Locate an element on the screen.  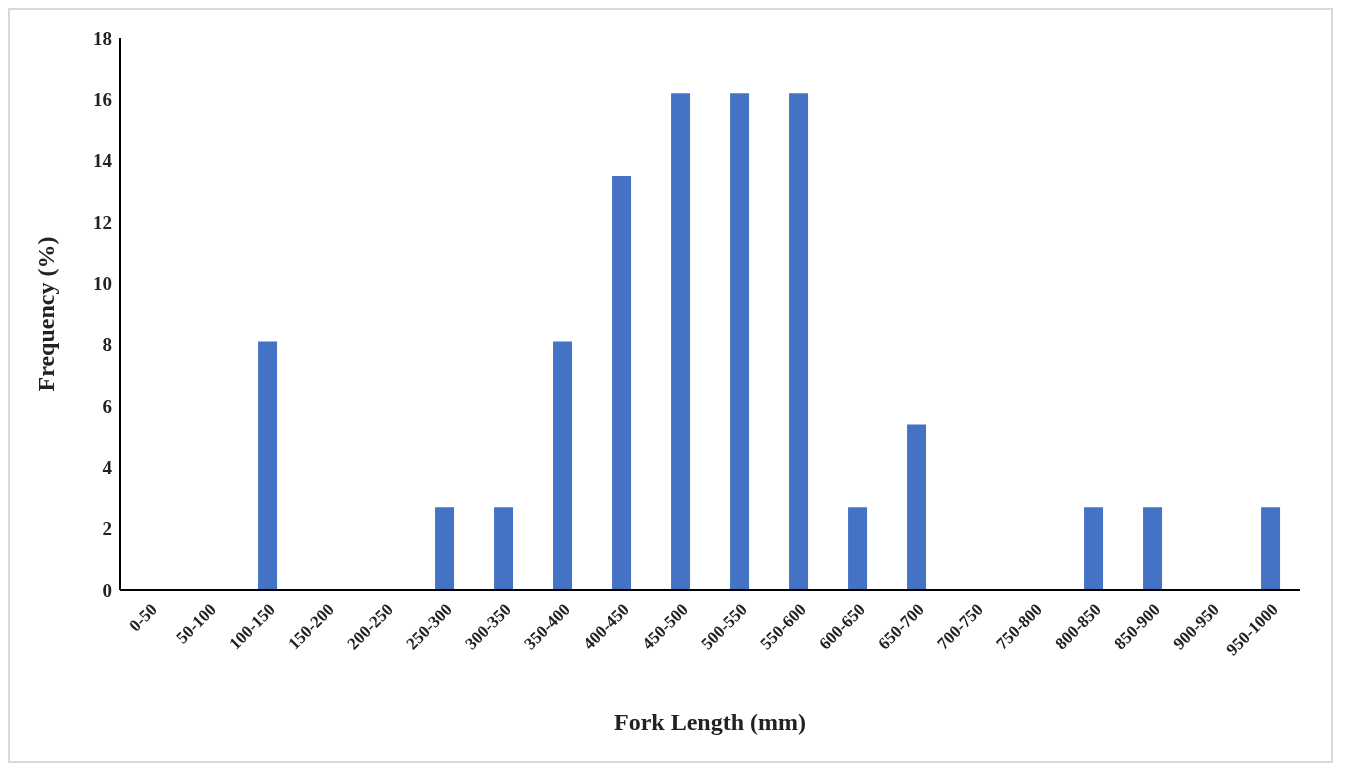
y-tick-label: 8 is located at coordinates (107, 345).